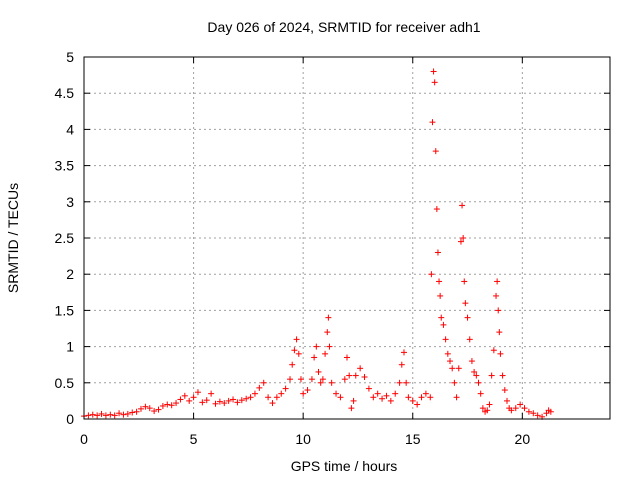 Image resolution: width=640 pixels, height=480 pixels. Describe the element at coordinates (194, 439) in the screenshot. I see `x-tick-label: 5` at that location.